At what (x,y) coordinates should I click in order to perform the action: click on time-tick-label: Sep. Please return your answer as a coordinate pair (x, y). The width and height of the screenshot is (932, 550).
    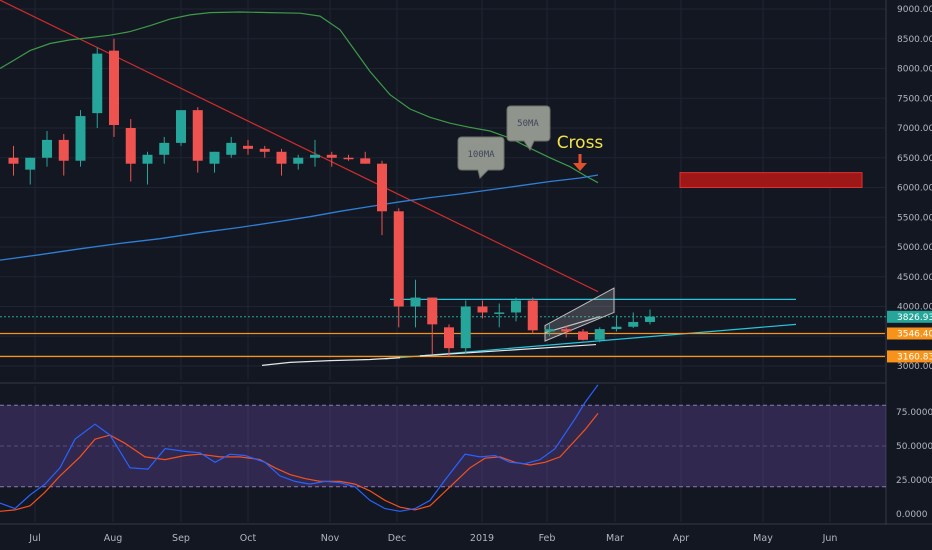
    Looking at the image, I should click on (181, 538).